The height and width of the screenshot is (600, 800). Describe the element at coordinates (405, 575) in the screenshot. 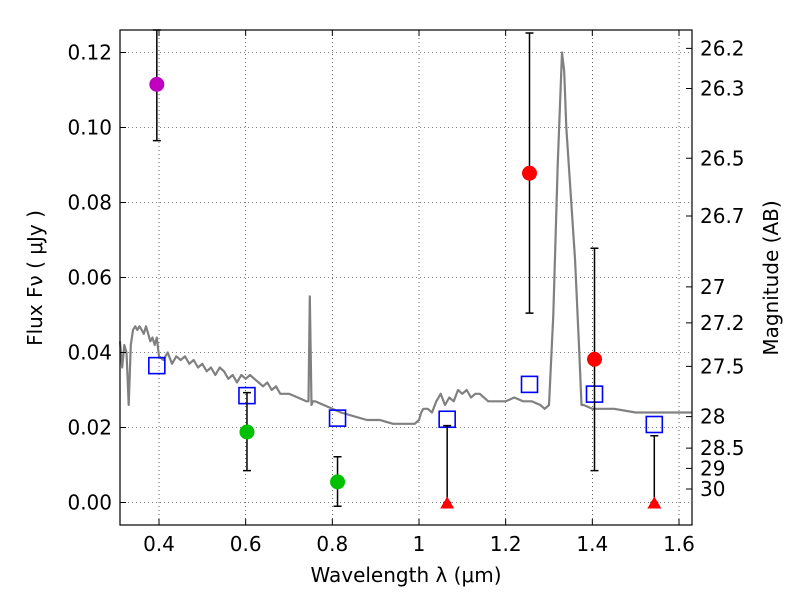

I see `x-axis-label: Wavelength λ (μm)` at that location.